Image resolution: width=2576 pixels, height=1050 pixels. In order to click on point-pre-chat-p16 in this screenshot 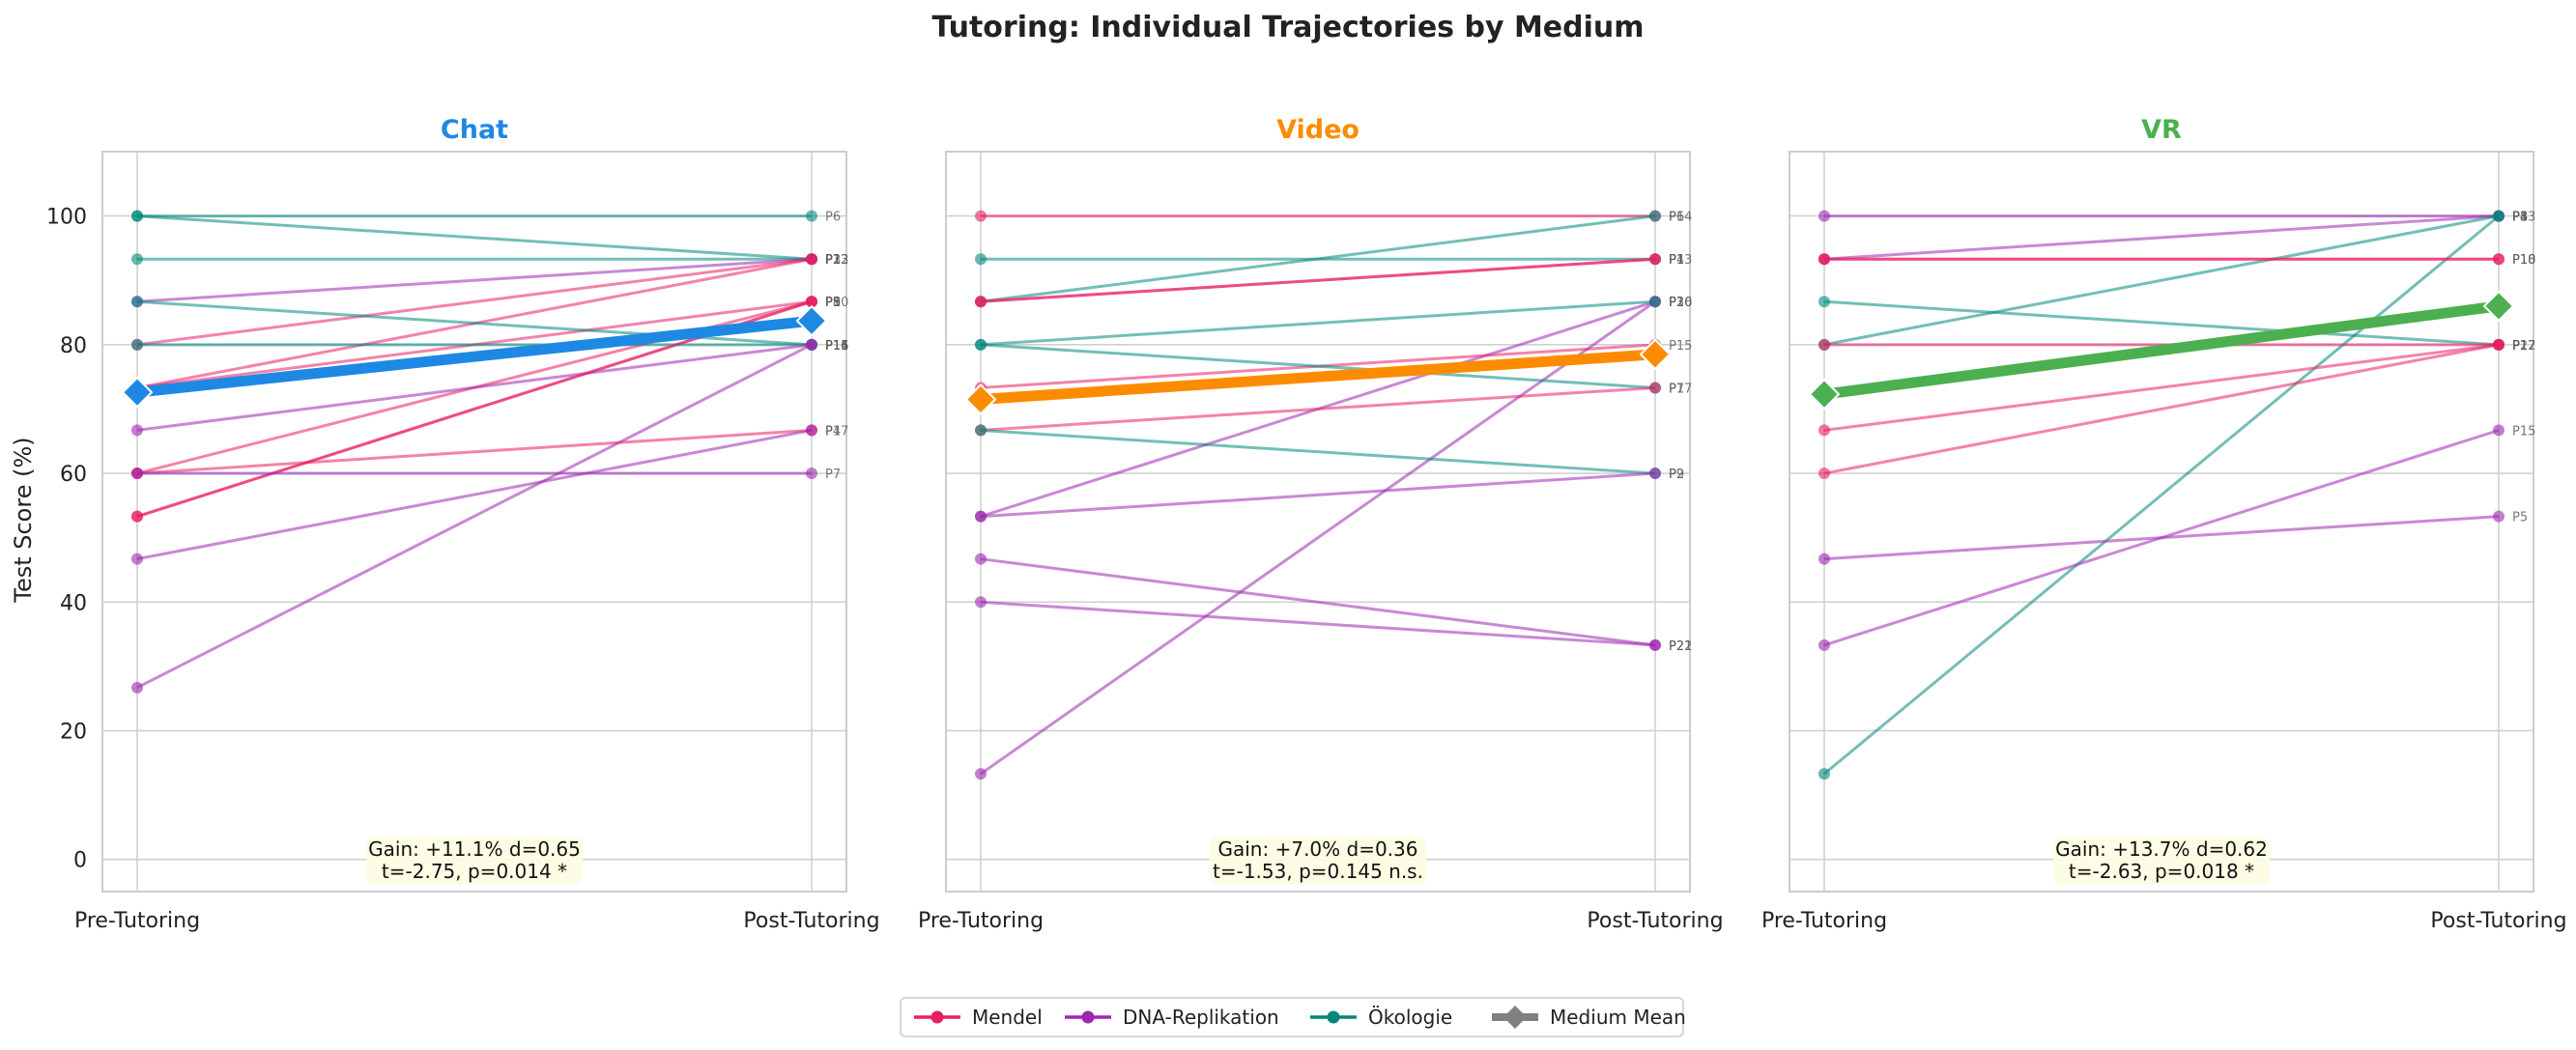, I will do `click(137, 687)`.